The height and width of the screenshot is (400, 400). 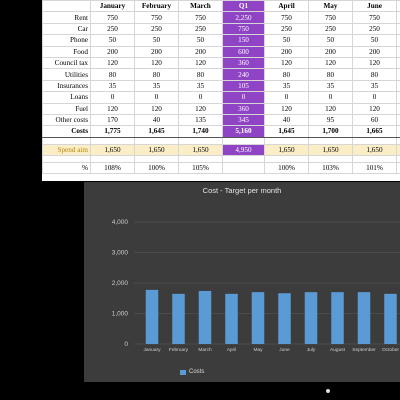 What do you see at coordinates (243, 86) in the screenshot?
I see `cell-value: 105` at bounding box center [243, 86].